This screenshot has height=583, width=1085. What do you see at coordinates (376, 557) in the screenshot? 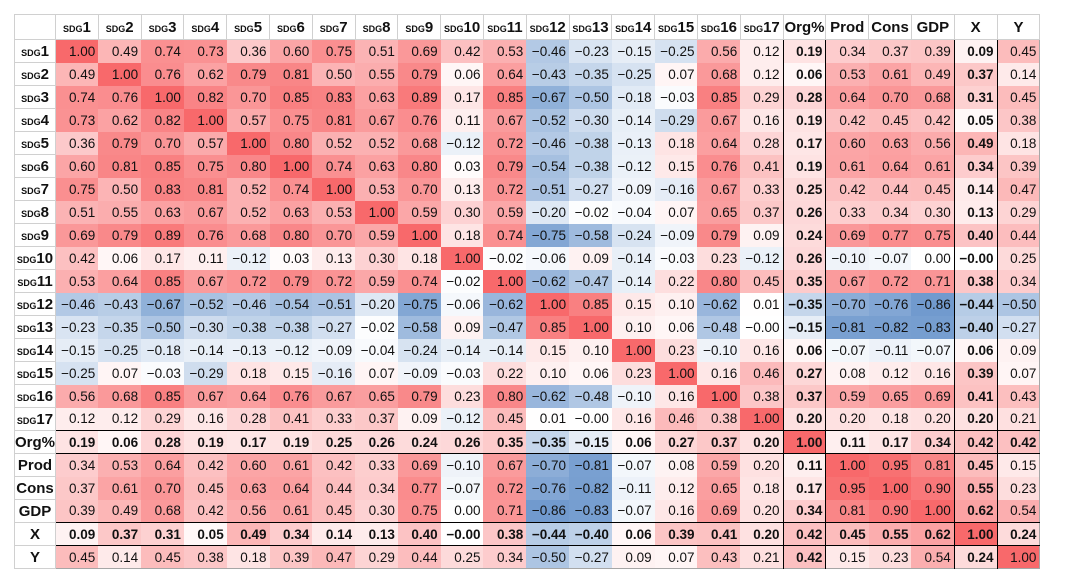
I see `heatmap-cell: 0.29` at bounding box center [376, 557].